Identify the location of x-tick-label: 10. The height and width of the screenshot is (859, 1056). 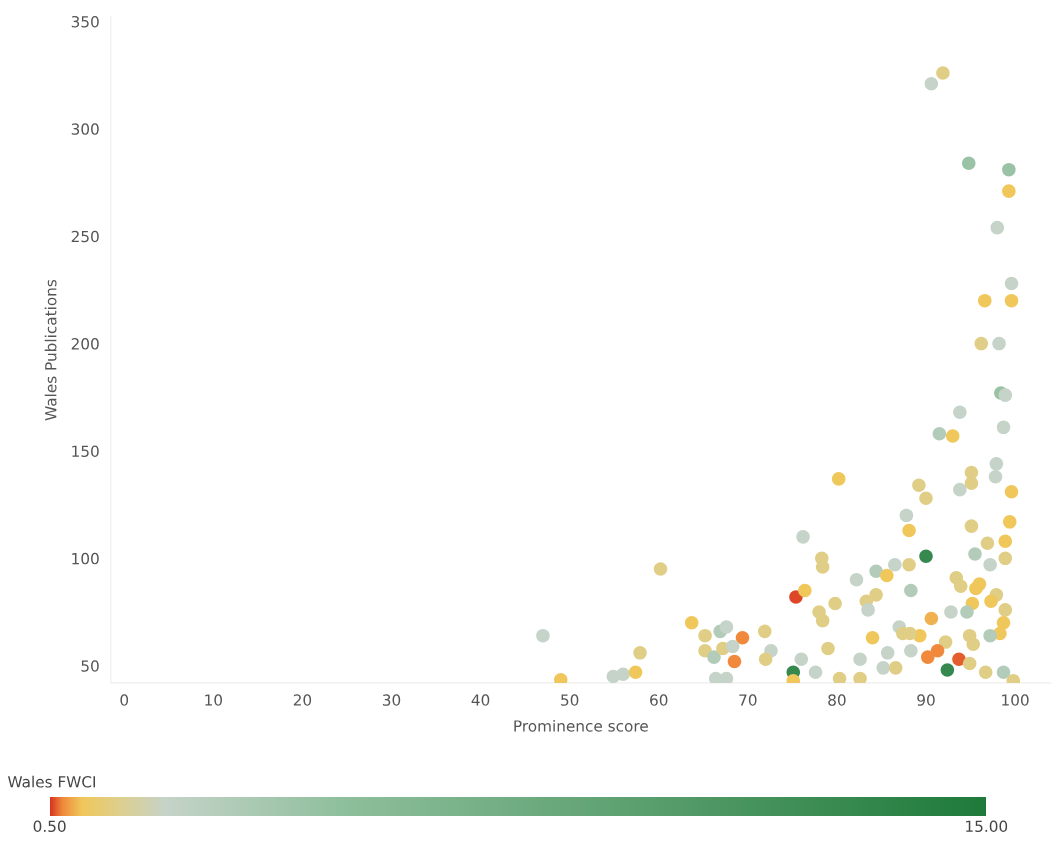
(214, 700).